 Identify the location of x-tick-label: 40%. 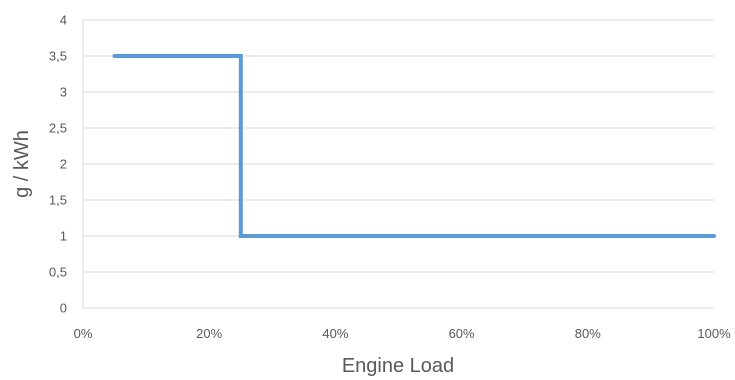
(335, 333).